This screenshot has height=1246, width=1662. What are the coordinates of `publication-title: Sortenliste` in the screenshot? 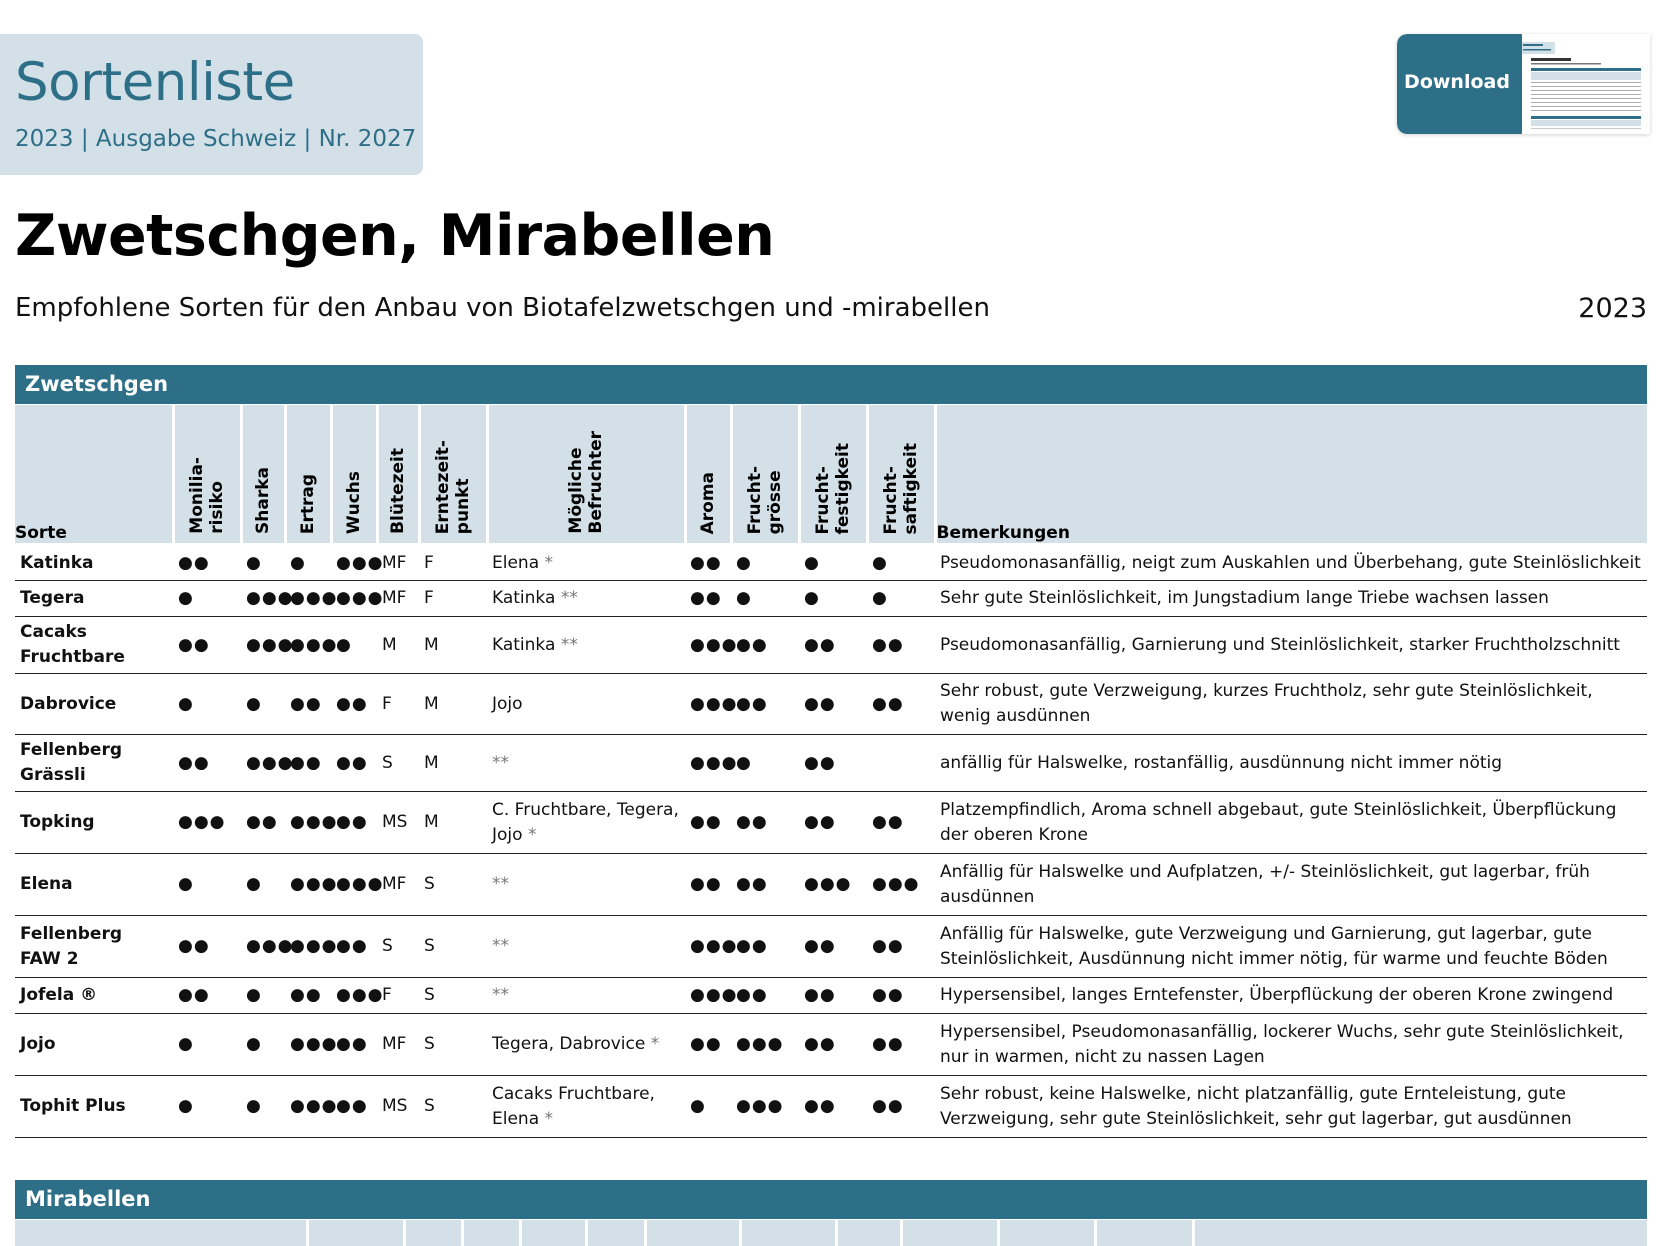 It's located at (155, 82).